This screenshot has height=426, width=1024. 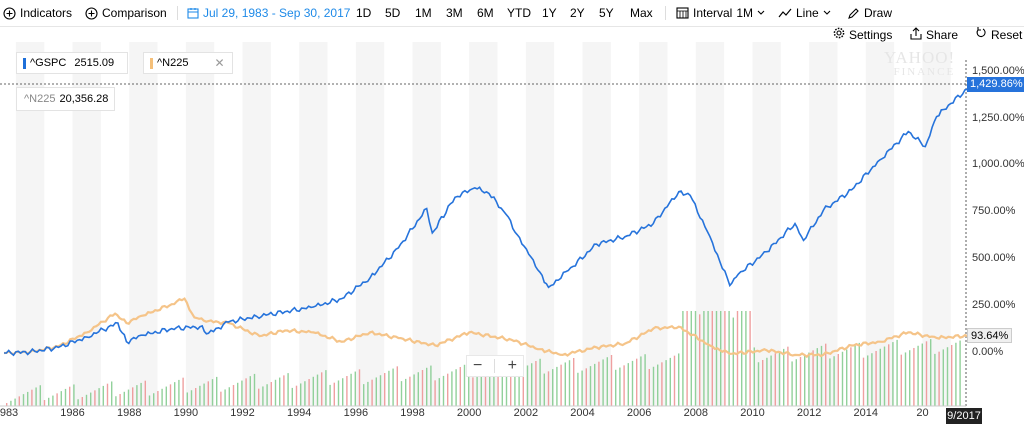 What do you see at coordinates (942, 34) in the screenshot?
I see `share-label: Share` at bounding box center [942, 34].